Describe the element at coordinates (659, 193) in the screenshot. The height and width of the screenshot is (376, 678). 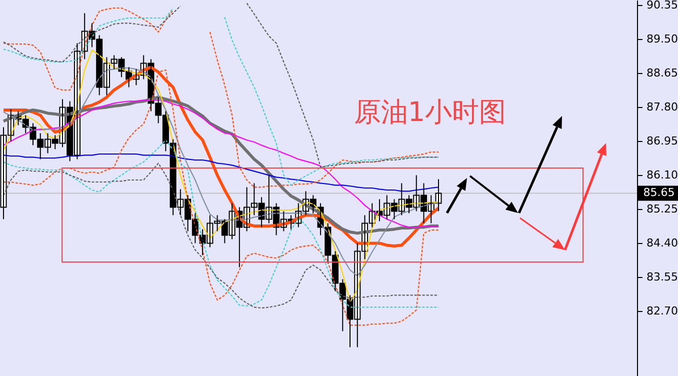
I see `ref-line-label: 85.65` at that location.